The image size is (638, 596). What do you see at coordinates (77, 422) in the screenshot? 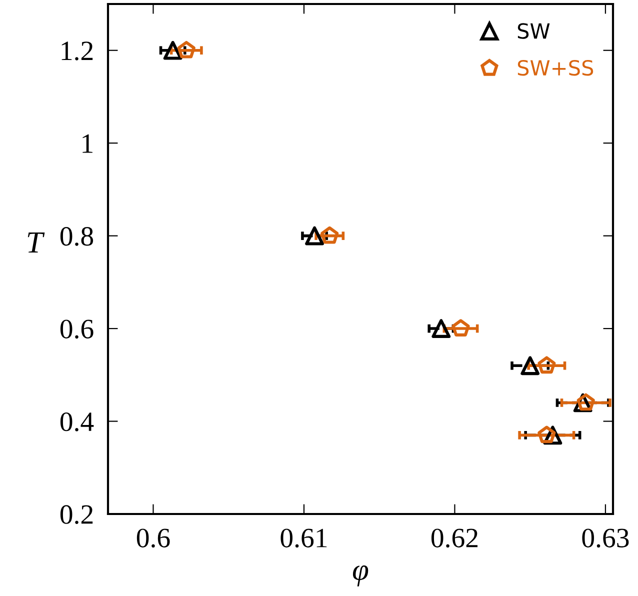
I see `y-tick-label: 0.4` at bounding box center [77, 422].